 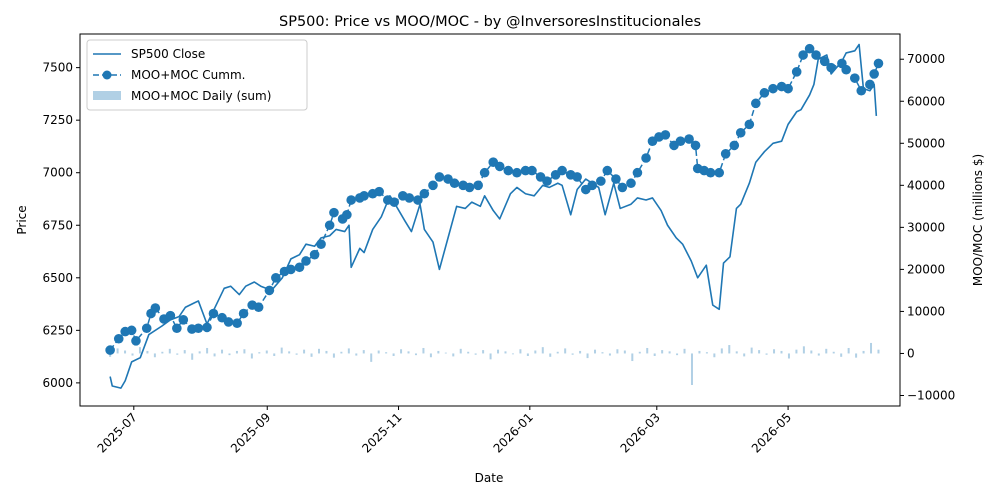 I want to click on right-tick-label: 0, so click(x=911, y=353).